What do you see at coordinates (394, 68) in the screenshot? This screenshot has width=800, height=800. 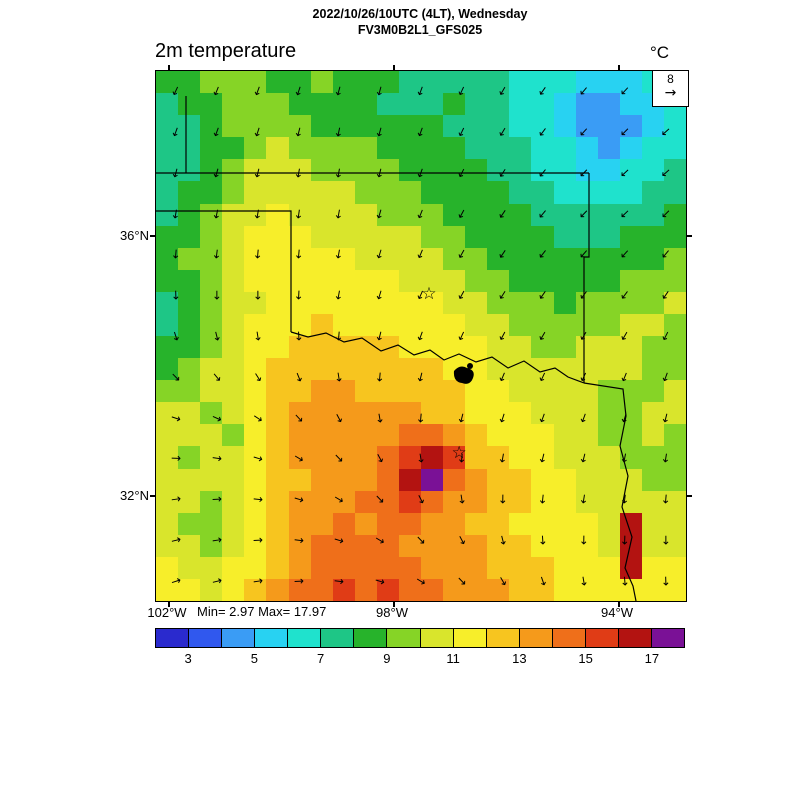 I see `tick-mark` at bounding box center [394, 68].